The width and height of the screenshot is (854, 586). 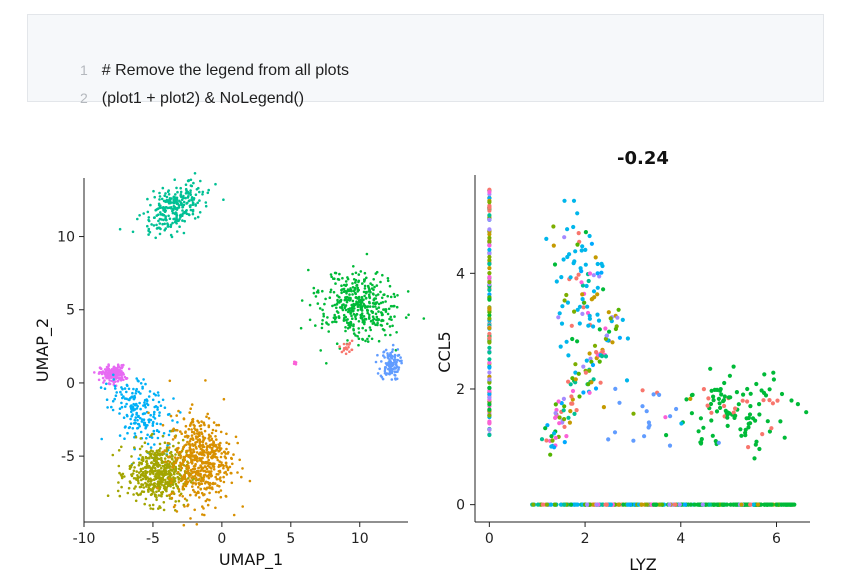 What do you see at coordinates (203, 98) in the screenshot?
I see `code-text: (plot1 + plot2) & NoLegend()` at bounding box center [203, 98].